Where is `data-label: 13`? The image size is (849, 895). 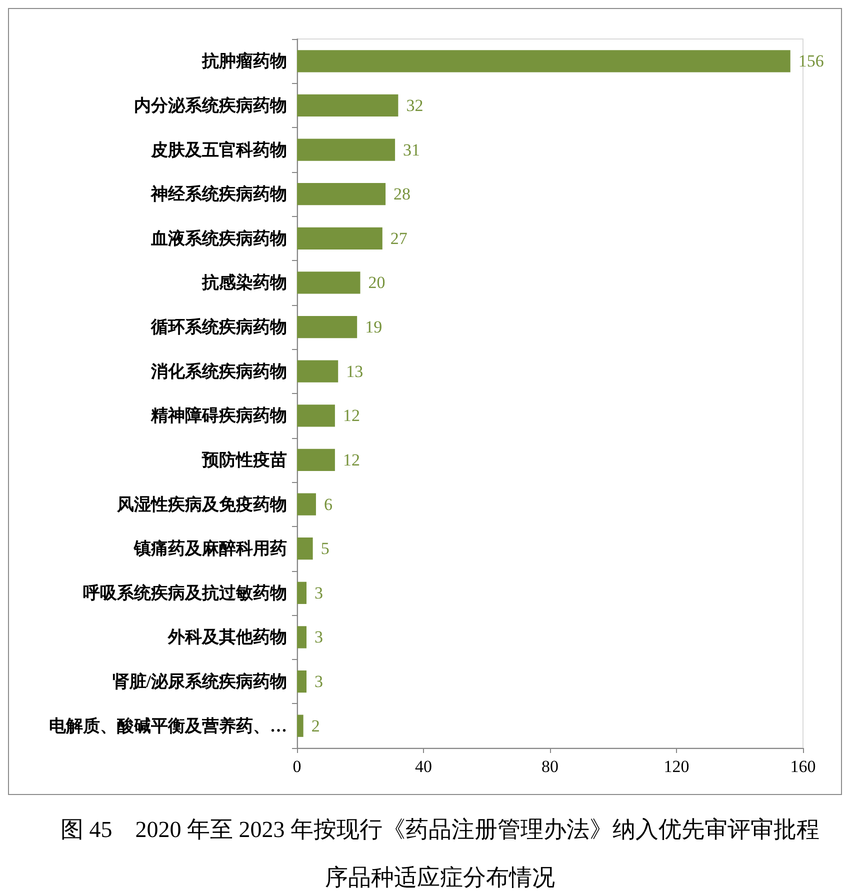
data-label: 13 is located at coordinates (355, 371).